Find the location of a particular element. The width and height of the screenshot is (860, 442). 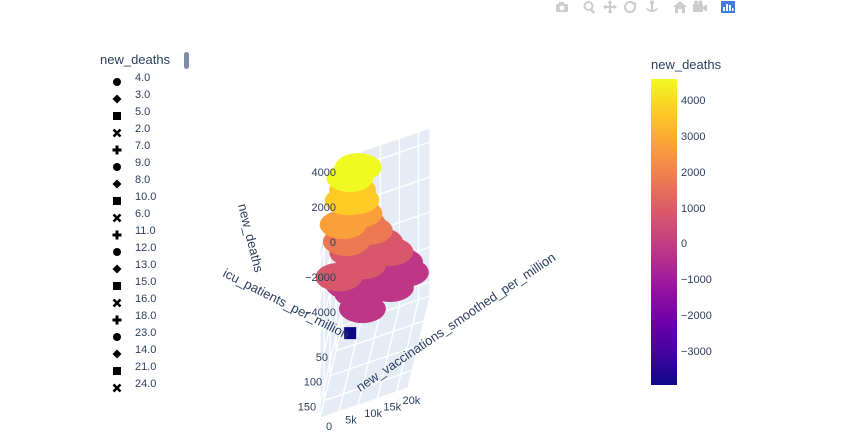

x-tick-label: 15k is located at coordinates (392, 407).